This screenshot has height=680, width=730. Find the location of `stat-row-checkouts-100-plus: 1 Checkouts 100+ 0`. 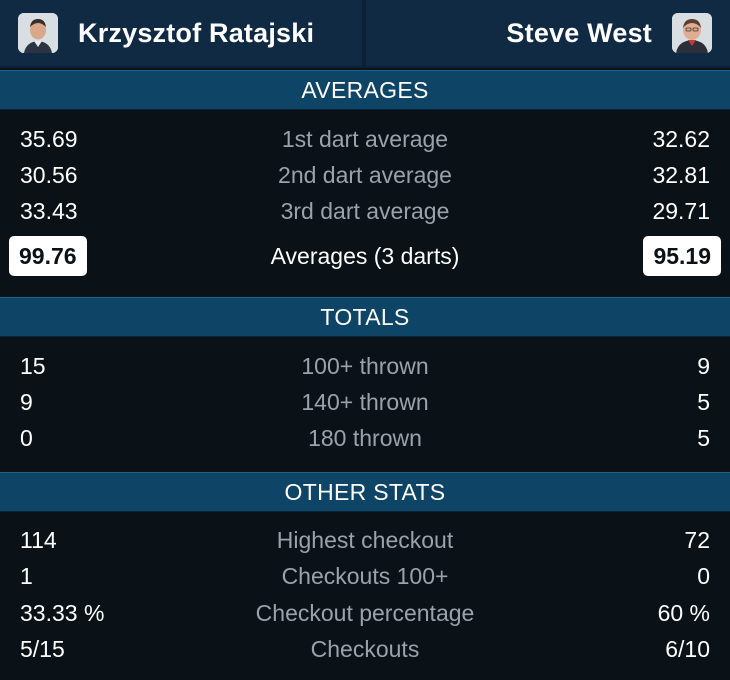

stat-row-checkouts-100-plus: 1 Checkouts 100+ 0 is located at coordinates (365, 576).